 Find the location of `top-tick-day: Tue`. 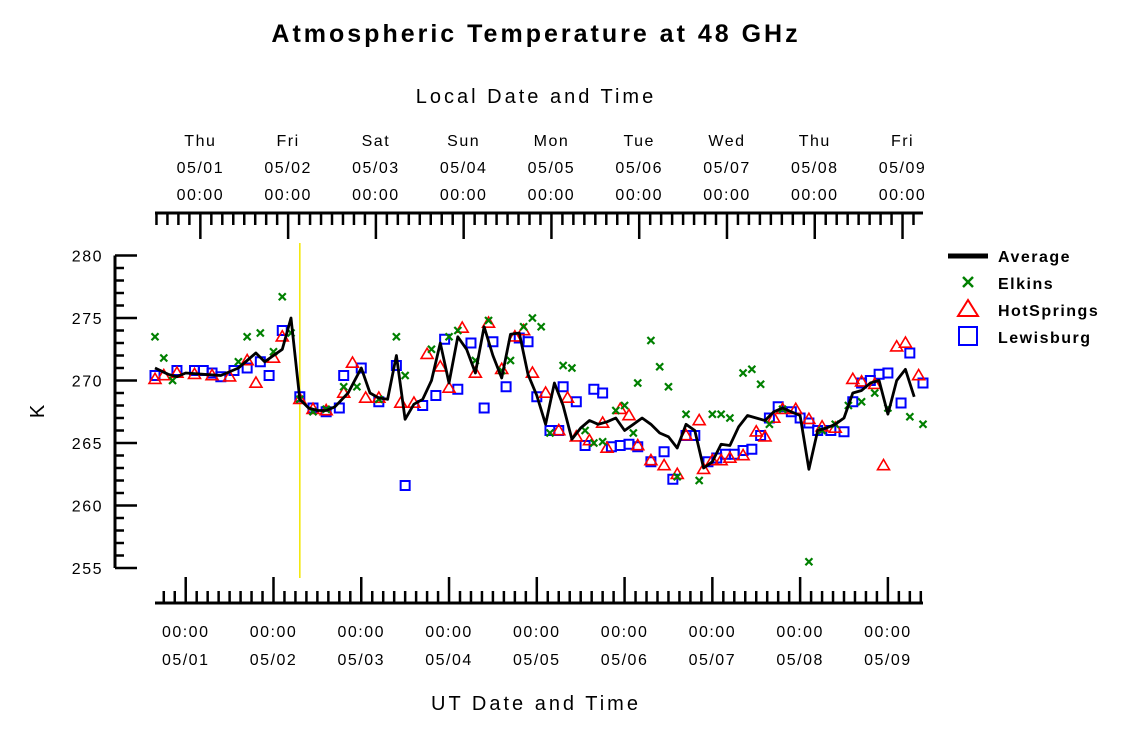

top-tick-day: Tue is located at coordinates (638, 141).